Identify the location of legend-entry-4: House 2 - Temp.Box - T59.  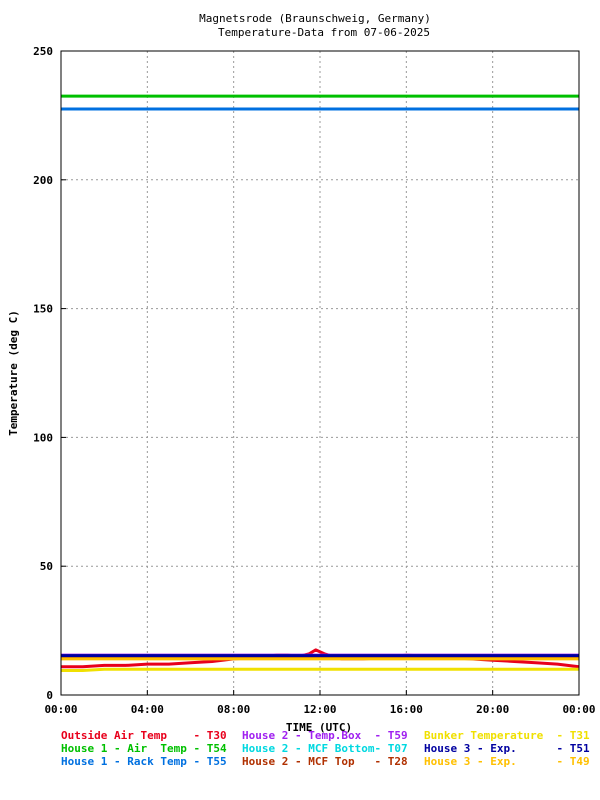
(325, 735).